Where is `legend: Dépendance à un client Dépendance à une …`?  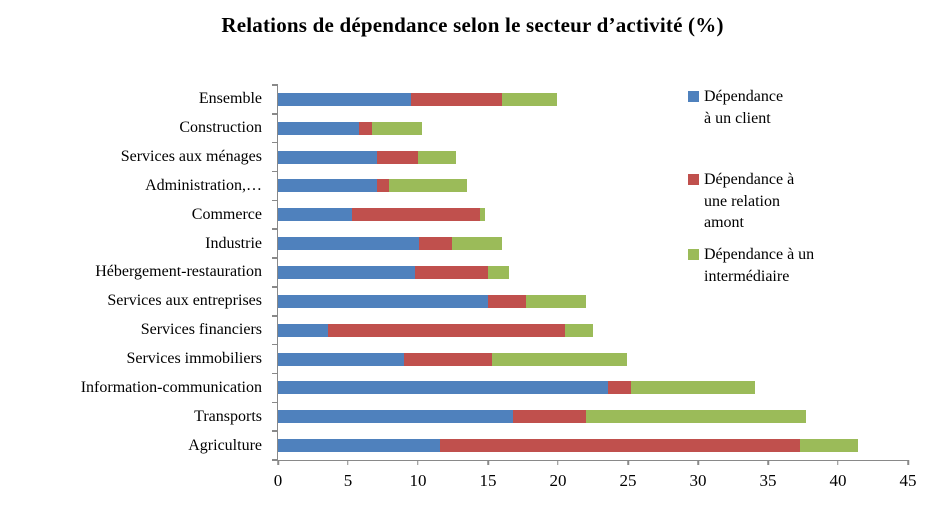 legend: Dépendance à un client Dépendance à une … is located at coordinates (813, 186).